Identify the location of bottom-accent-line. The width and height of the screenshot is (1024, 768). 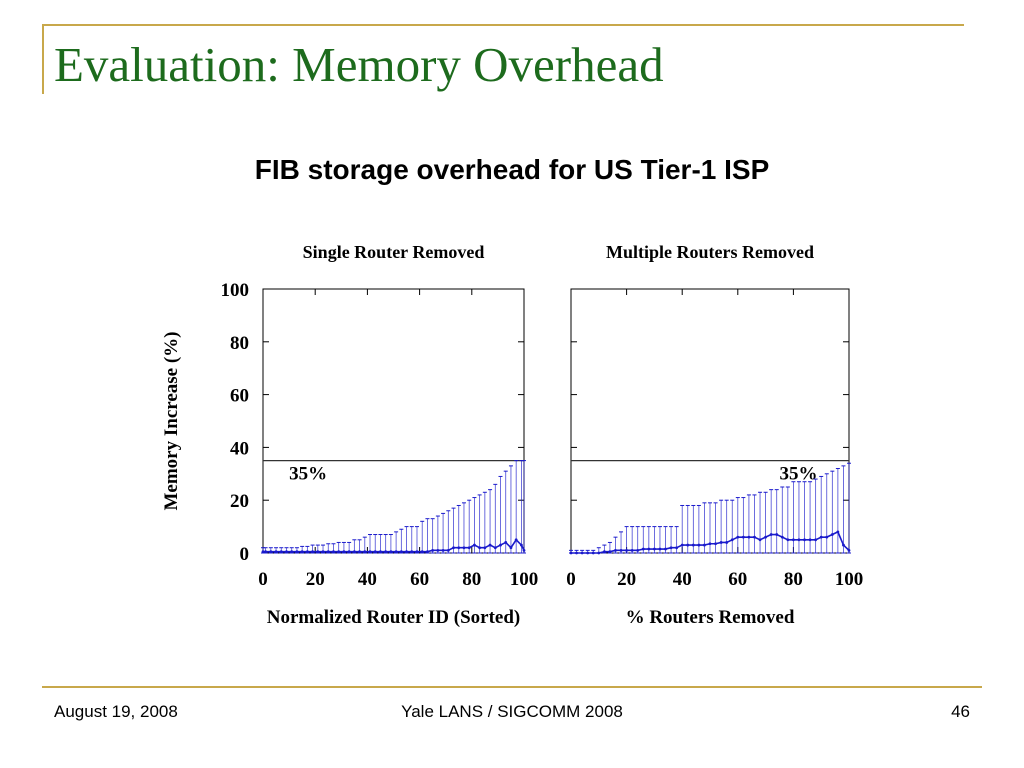
(512, 687).